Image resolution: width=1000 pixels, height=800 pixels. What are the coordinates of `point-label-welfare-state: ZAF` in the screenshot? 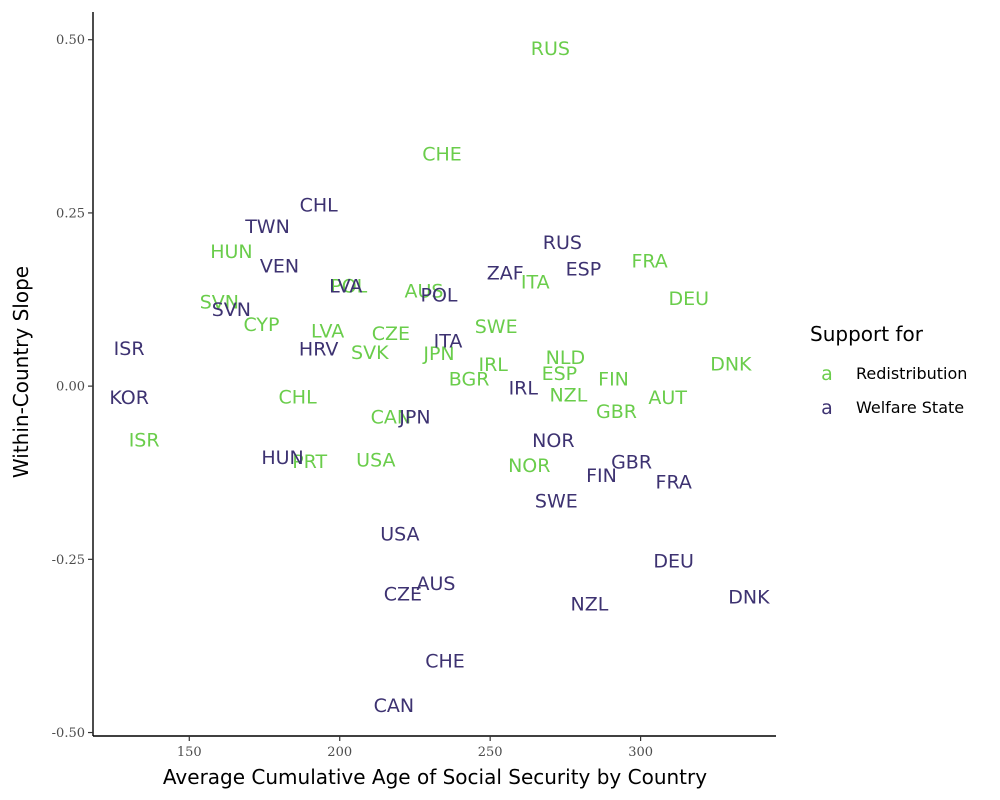 It's located at (505, 274).